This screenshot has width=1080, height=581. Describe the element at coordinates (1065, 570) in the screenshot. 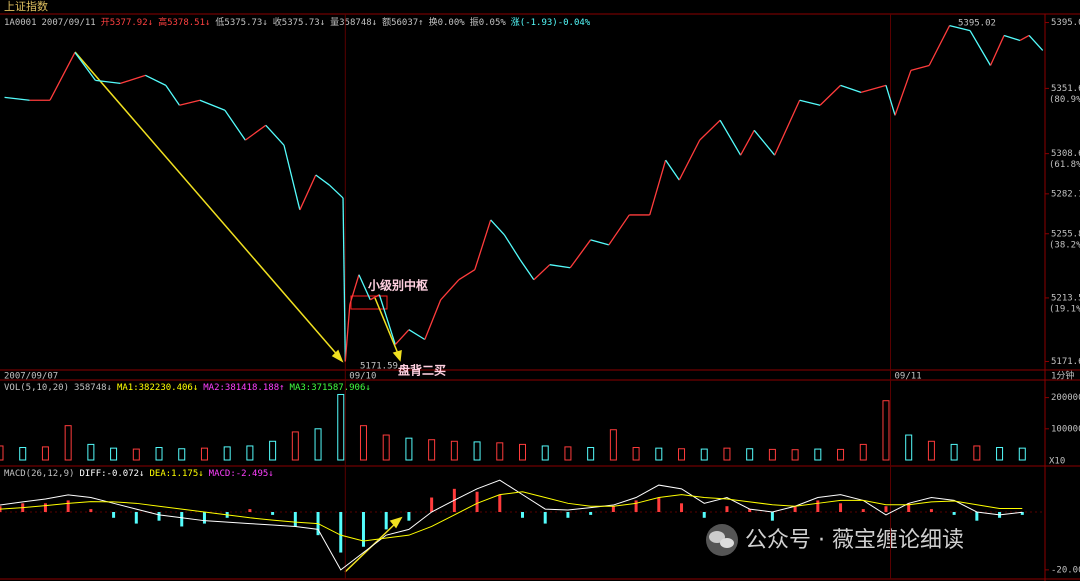

I see `y-tick-label: -20.00` at that location.